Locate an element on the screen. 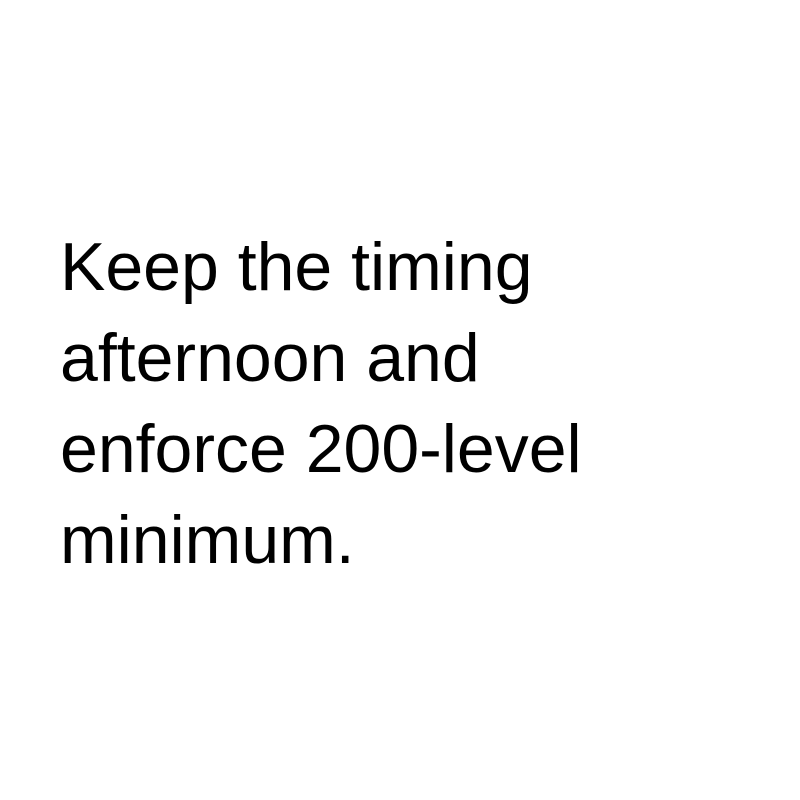  message-line-2: afternoon and is located at coordinates (270, 358).